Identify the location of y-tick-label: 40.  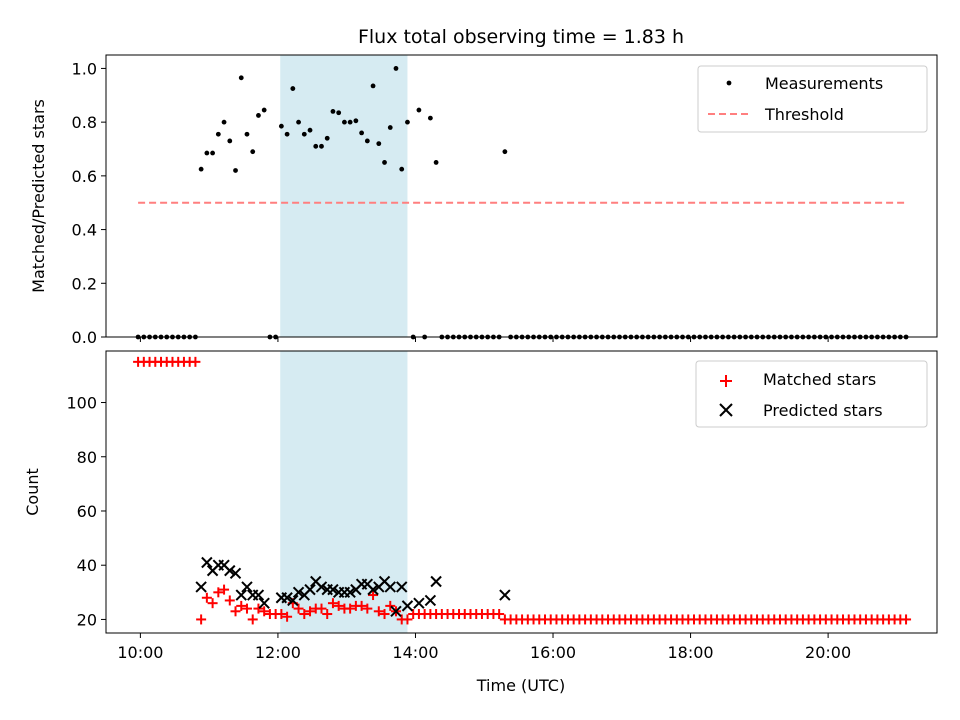
(87, 565).